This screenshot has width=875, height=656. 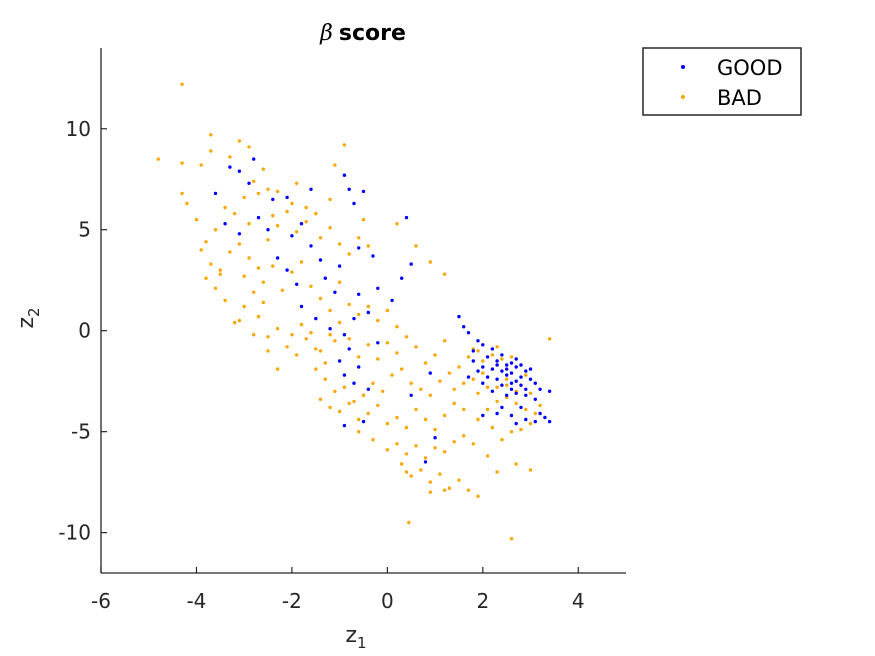 I want to click on legend: GOOD BAD, so click(x=722, y=81).